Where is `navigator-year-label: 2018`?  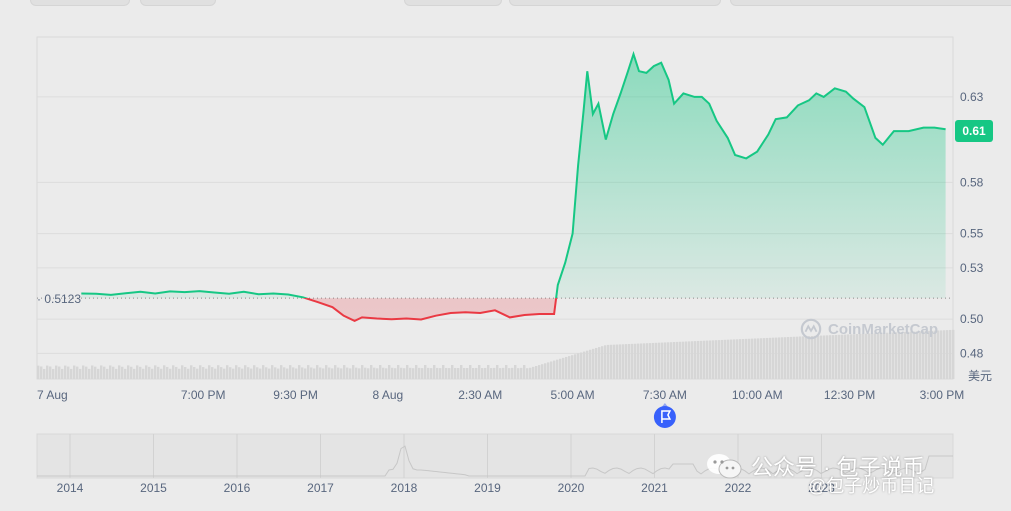 navigator-year-label: 2018 is located at coordinates (404, 488).